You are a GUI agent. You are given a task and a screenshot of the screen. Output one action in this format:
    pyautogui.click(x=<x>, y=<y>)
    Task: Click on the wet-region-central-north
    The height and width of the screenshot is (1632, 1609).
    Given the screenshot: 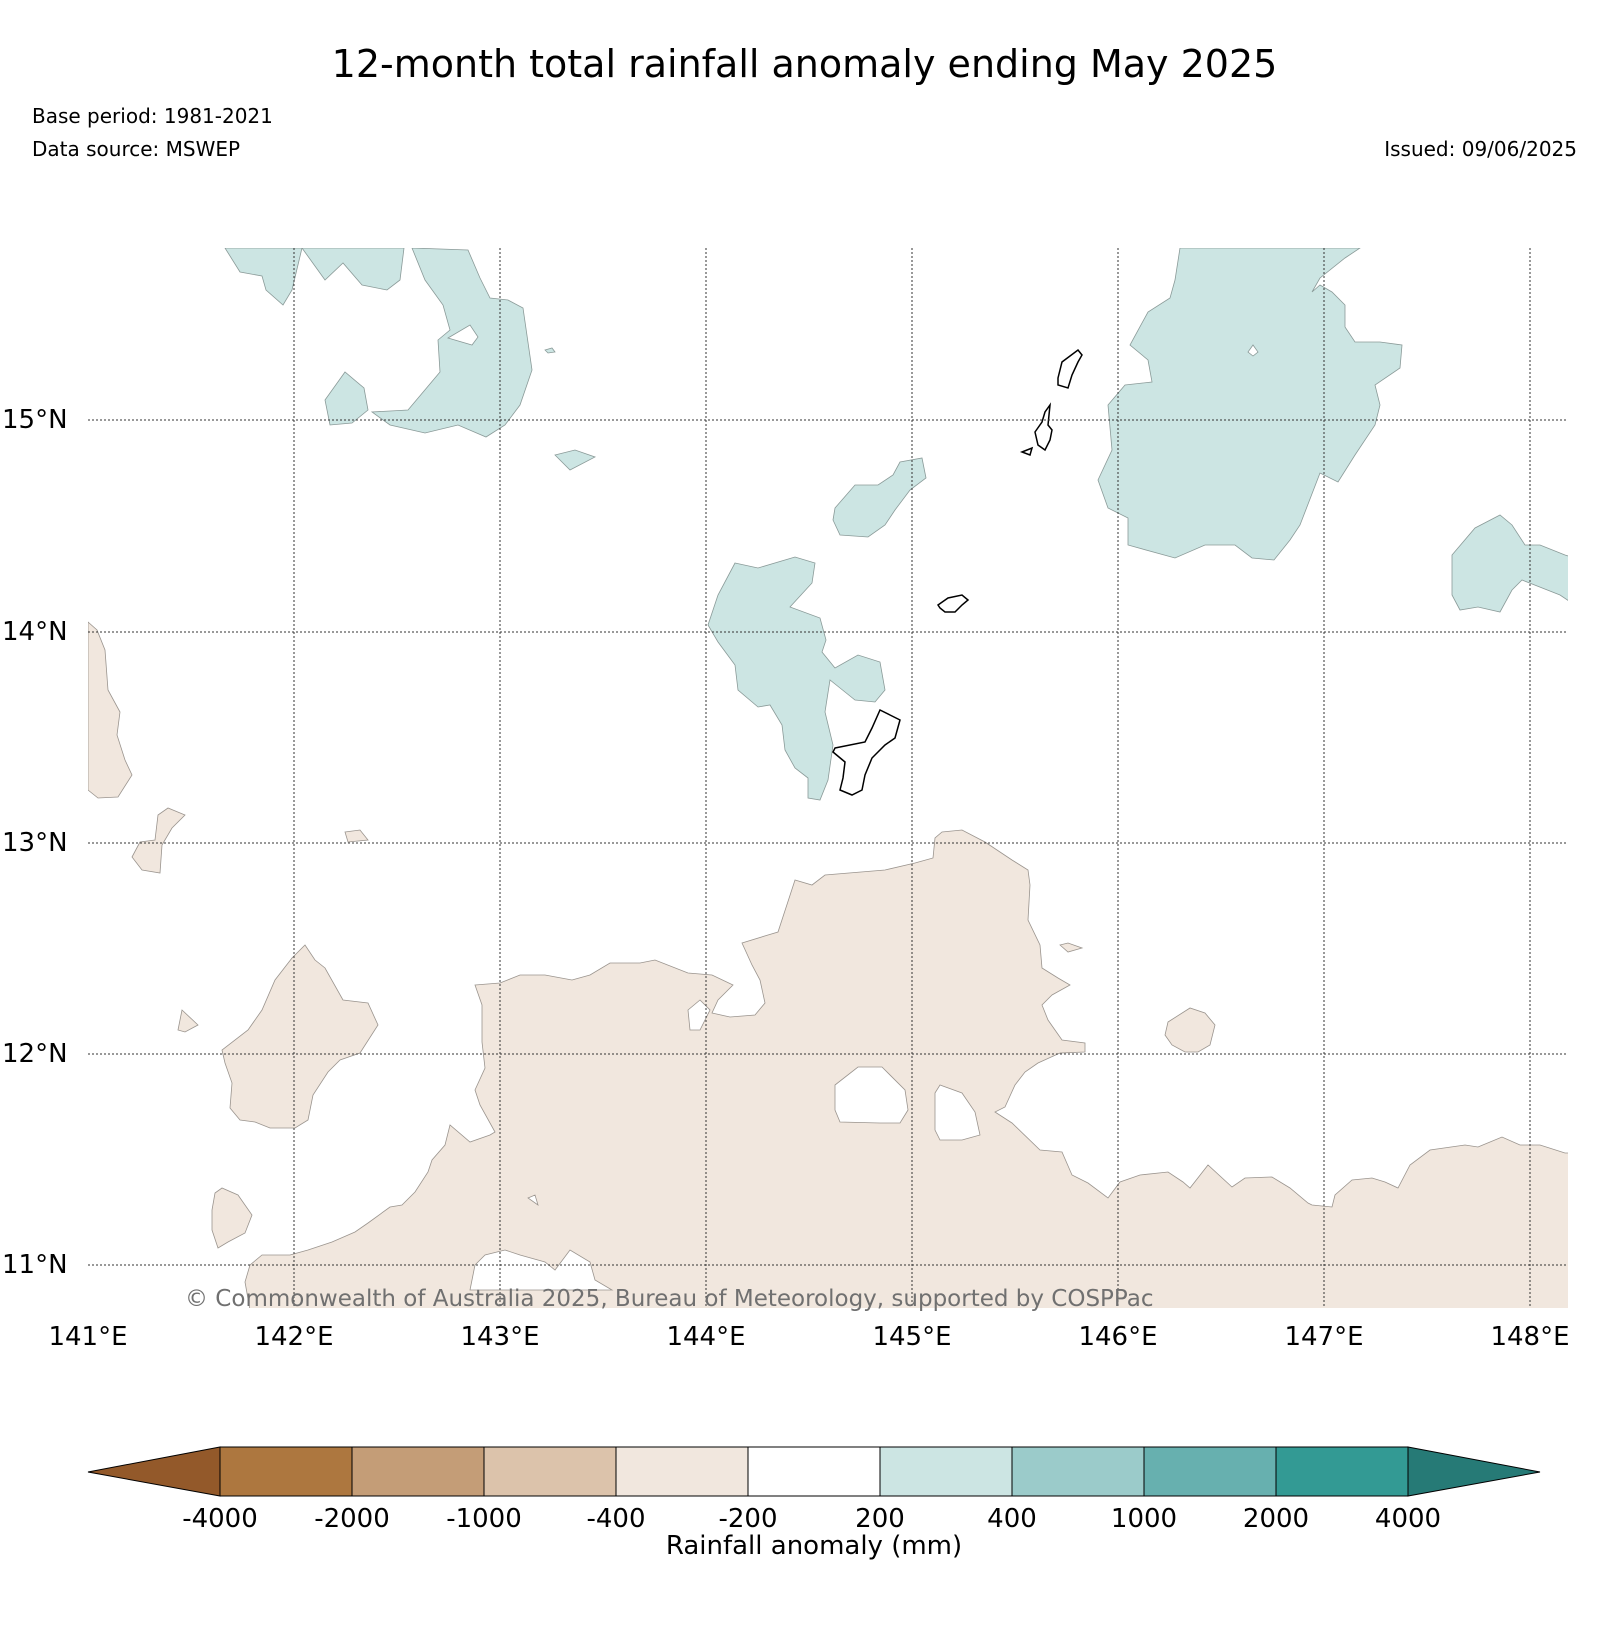 What is the action you would take?
    pyautogui.click(x=879, y=497)
    